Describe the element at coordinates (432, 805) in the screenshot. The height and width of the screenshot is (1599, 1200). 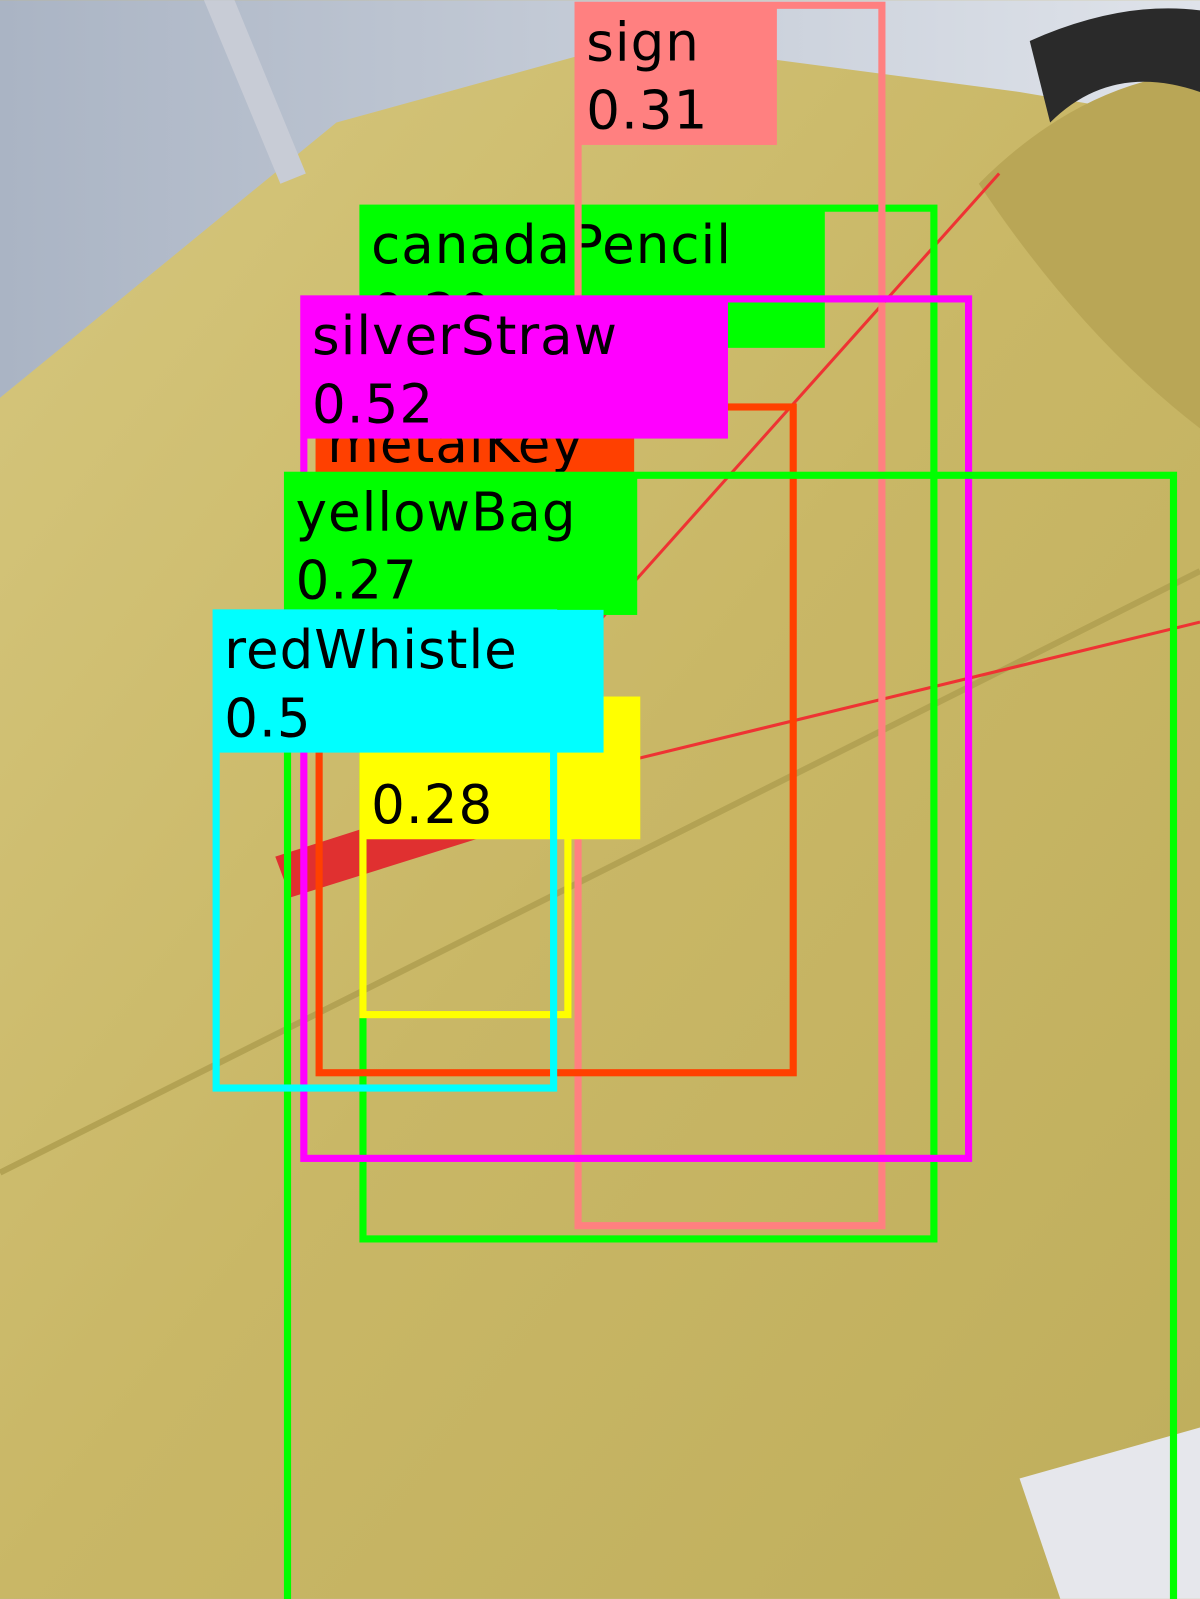
I see `detection-score: 0.28` at that location.